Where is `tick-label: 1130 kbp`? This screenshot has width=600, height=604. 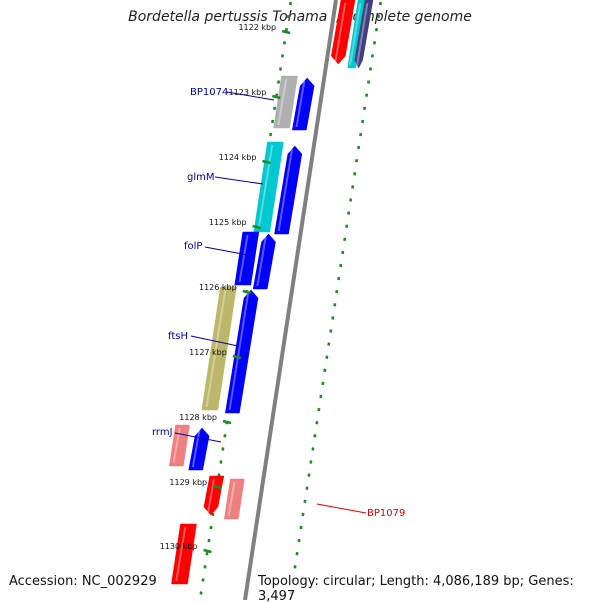 tick-label: 1130 kbp is located at coordinates (179, 546).